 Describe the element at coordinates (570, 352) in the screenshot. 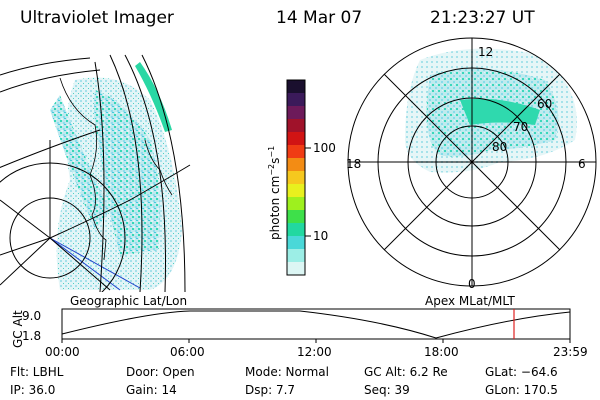

I see `timeline-xtick-2359: 23:59` at that location.